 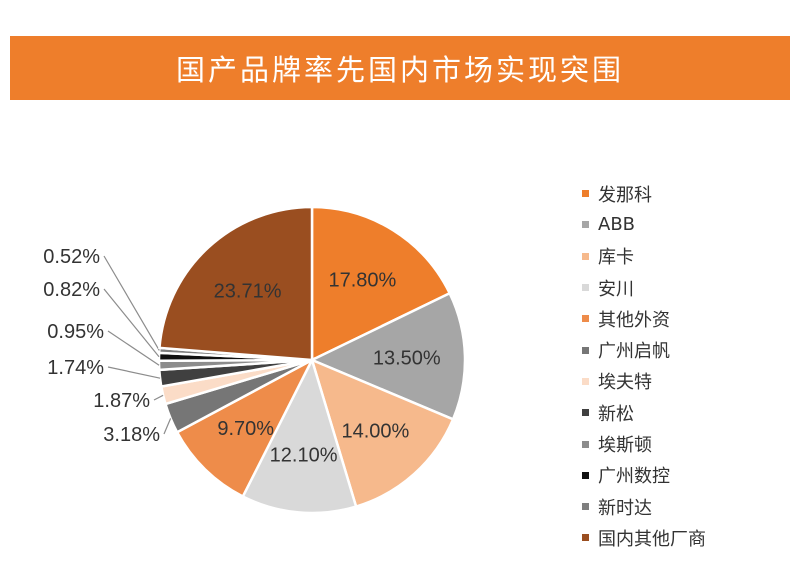 I want to click on legend-item: 安川, so click(x=682, y=287).